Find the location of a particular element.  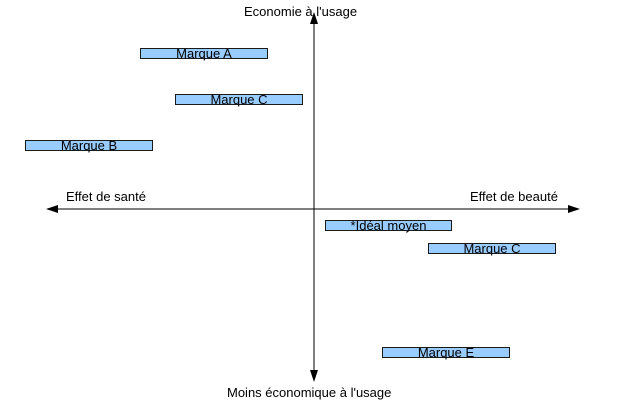

horizontal-axis-left-arrow is located at coordinates (52, 209).